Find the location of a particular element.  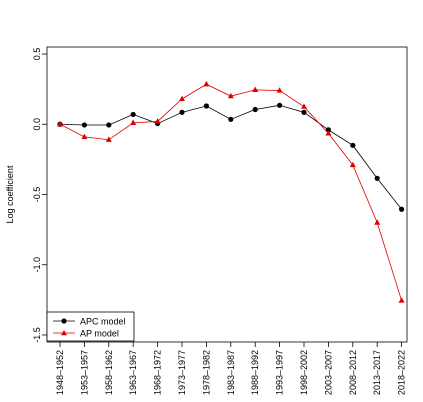

x-tick-label: 1963–1967 is located at coordinates (133, 372).